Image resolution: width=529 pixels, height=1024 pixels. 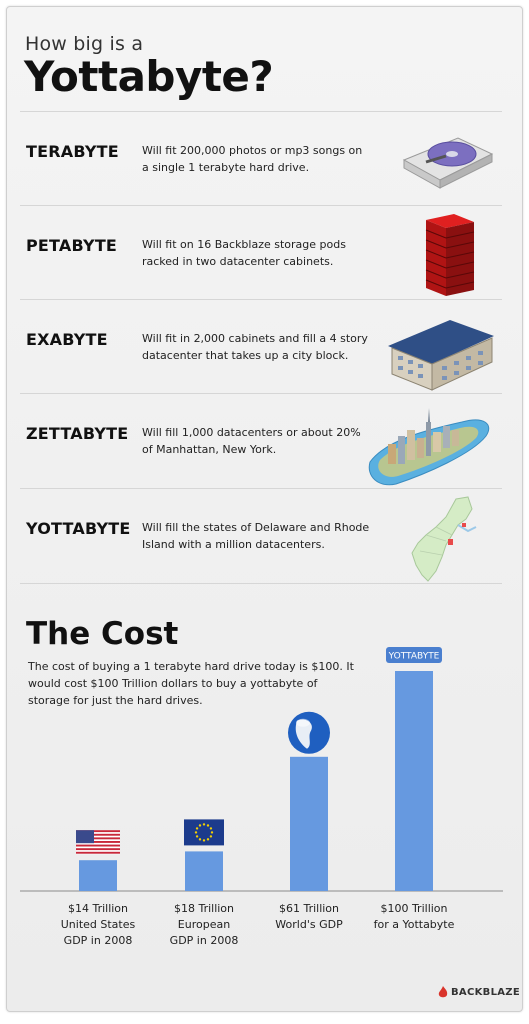 I want to click on unit-label: ZETTABYTE, so click(x=77, y=433).